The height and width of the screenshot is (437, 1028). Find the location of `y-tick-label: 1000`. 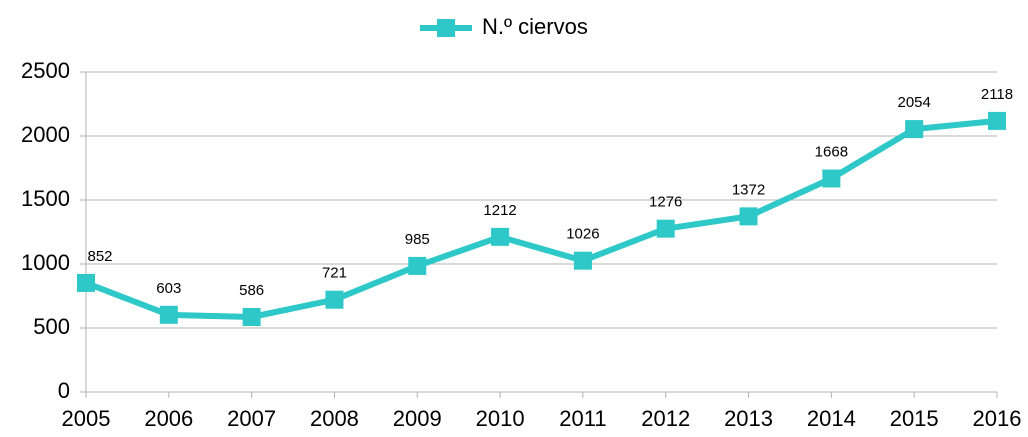

y-tick-label: 1000 is located at coordinates (45, 262).